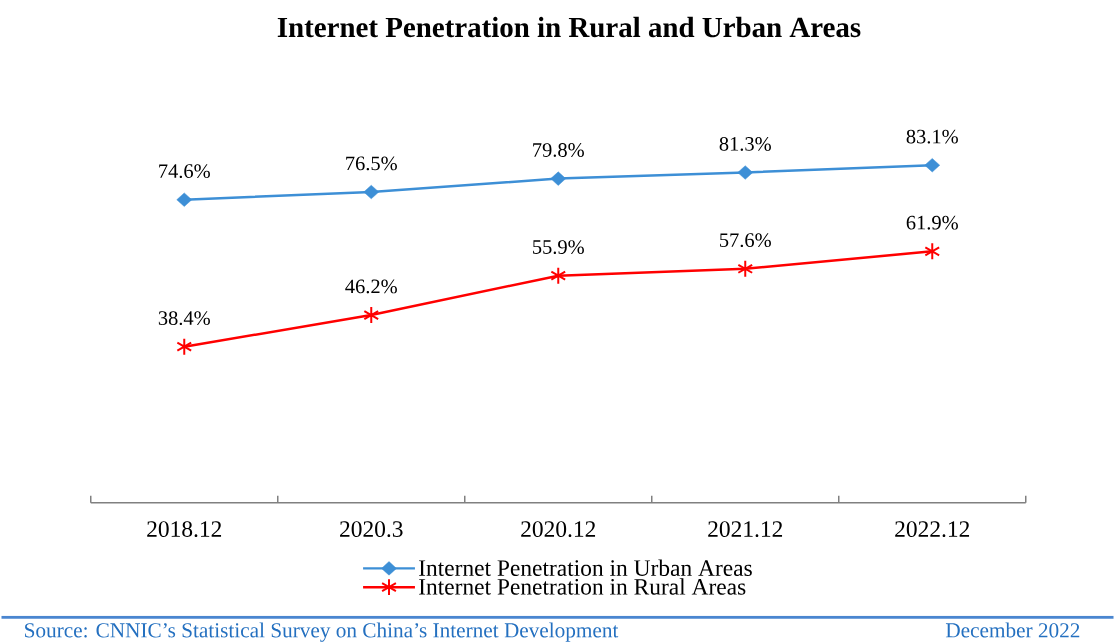  What do you see at coordinates (582, 586) in the screenshot?
I see `legend-label: Internet Penetration in Rural Areas` at bounding box center [582, 586].